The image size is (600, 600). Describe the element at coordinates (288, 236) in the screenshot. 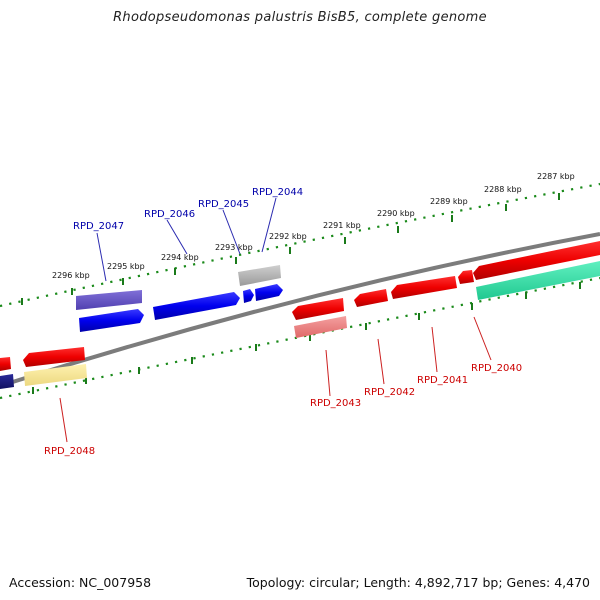

I see `kbp-label: 2292 kbp` at that location.